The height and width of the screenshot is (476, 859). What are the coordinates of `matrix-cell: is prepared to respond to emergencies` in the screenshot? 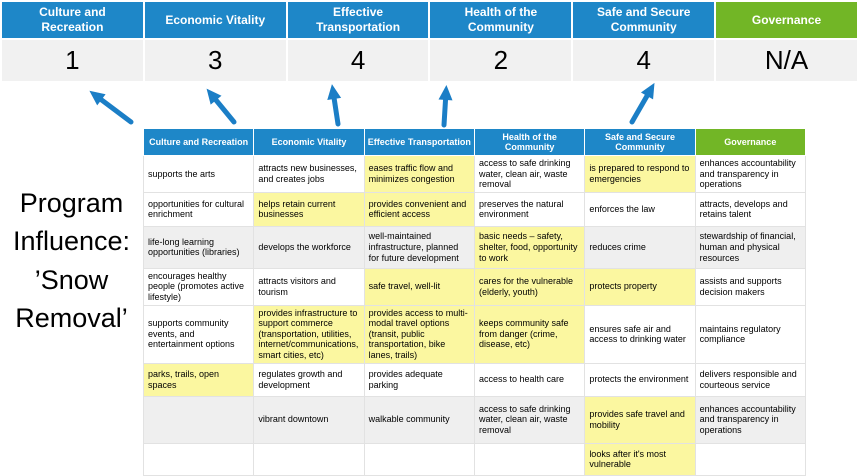 It's located at (640, 174).